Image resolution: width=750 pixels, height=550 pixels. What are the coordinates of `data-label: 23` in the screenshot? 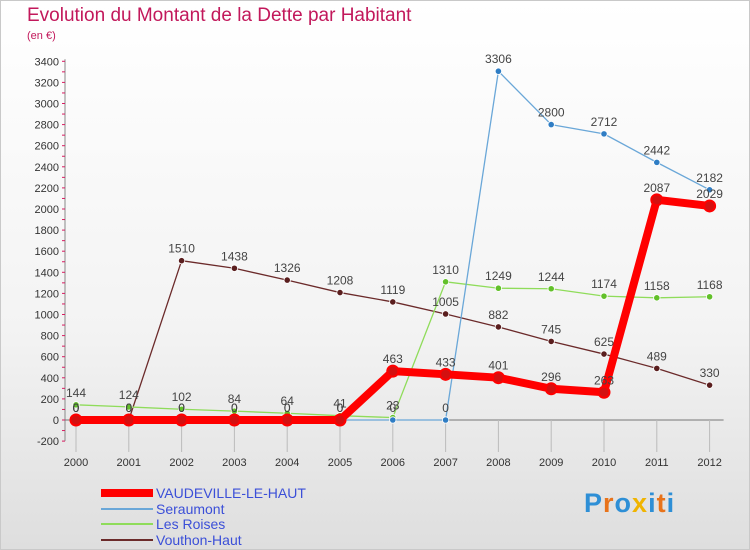 It's located at (393, 406).